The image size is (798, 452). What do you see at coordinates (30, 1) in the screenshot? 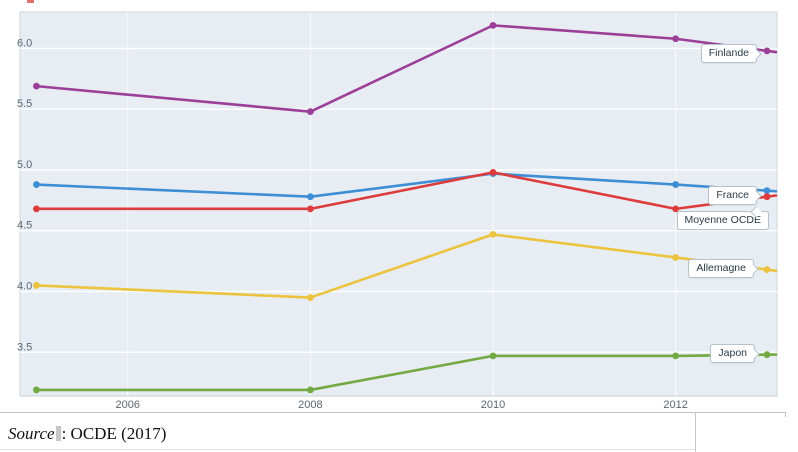
I see `red-mark` at bounding box center [30, 1].